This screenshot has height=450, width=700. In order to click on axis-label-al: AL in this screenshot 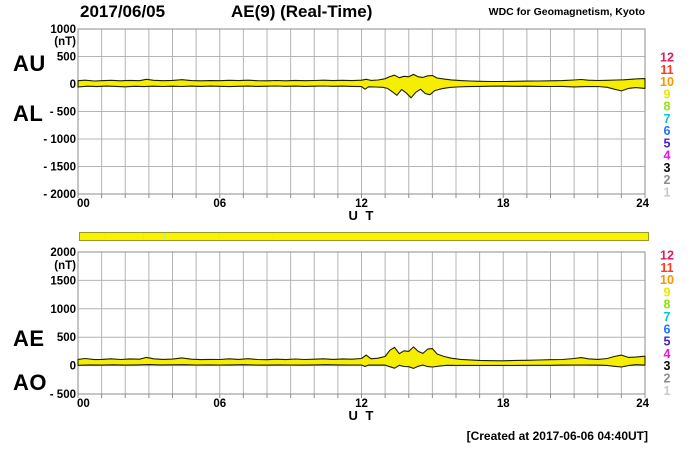, I will do `click(28, 113)`.